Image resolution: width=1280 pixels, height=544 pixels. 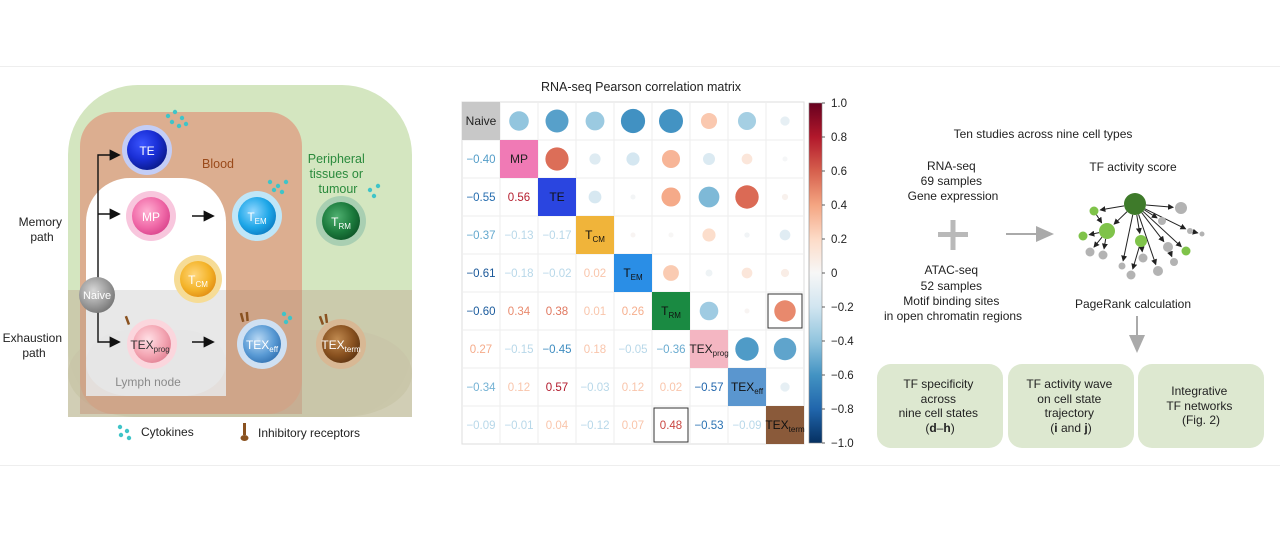 What do you see at coordinates (671, 426) in the screenshot?
I see `correlation-value: 0.48` at bounding box center [671, 426].